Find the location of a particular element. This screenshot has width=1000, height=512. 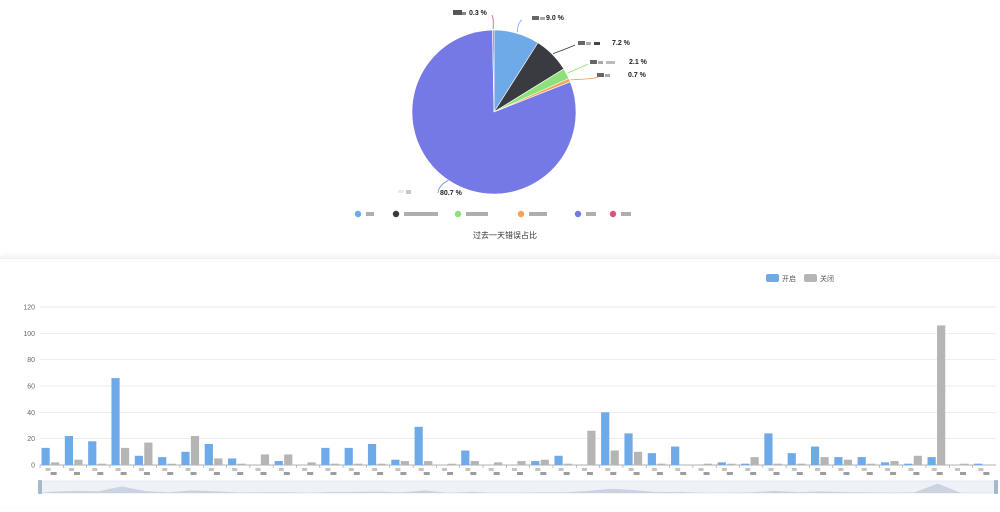

zoom-handle-left is located at coordinates (40, 487).